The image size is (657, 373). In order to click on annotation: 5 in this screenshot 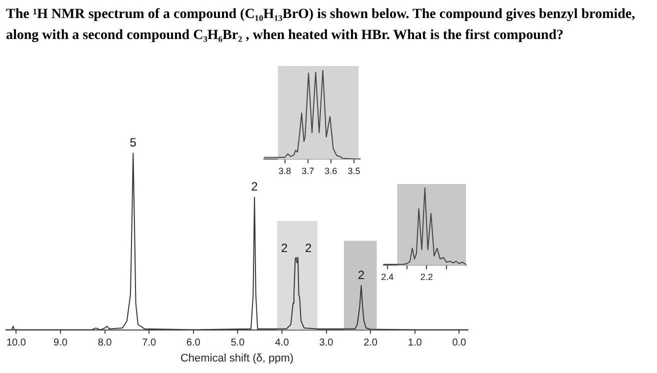, I will do `click(133, 143)`.